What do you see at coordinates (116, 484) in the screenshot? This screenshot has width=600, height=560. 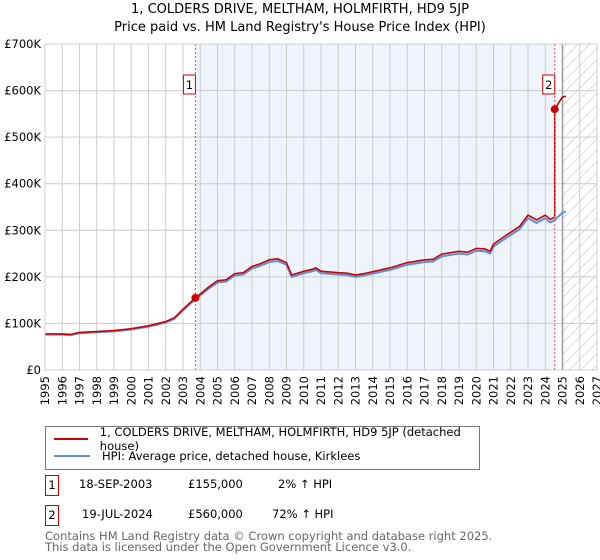 I see `transaction-date: 18-SEP-2003` at bounding box center [116, 484].